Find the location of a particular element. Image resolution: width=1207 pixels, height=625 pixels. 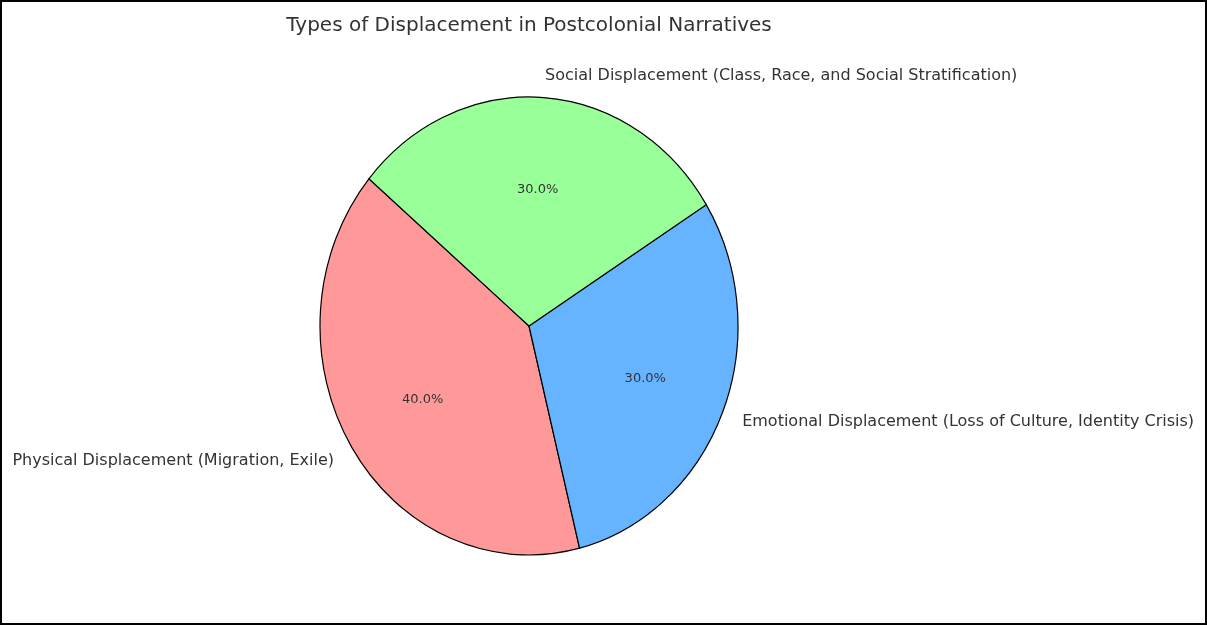

slice-label: Social Displacement (Class, Race, and Social Stratification) is located at coordinates (781, 75).